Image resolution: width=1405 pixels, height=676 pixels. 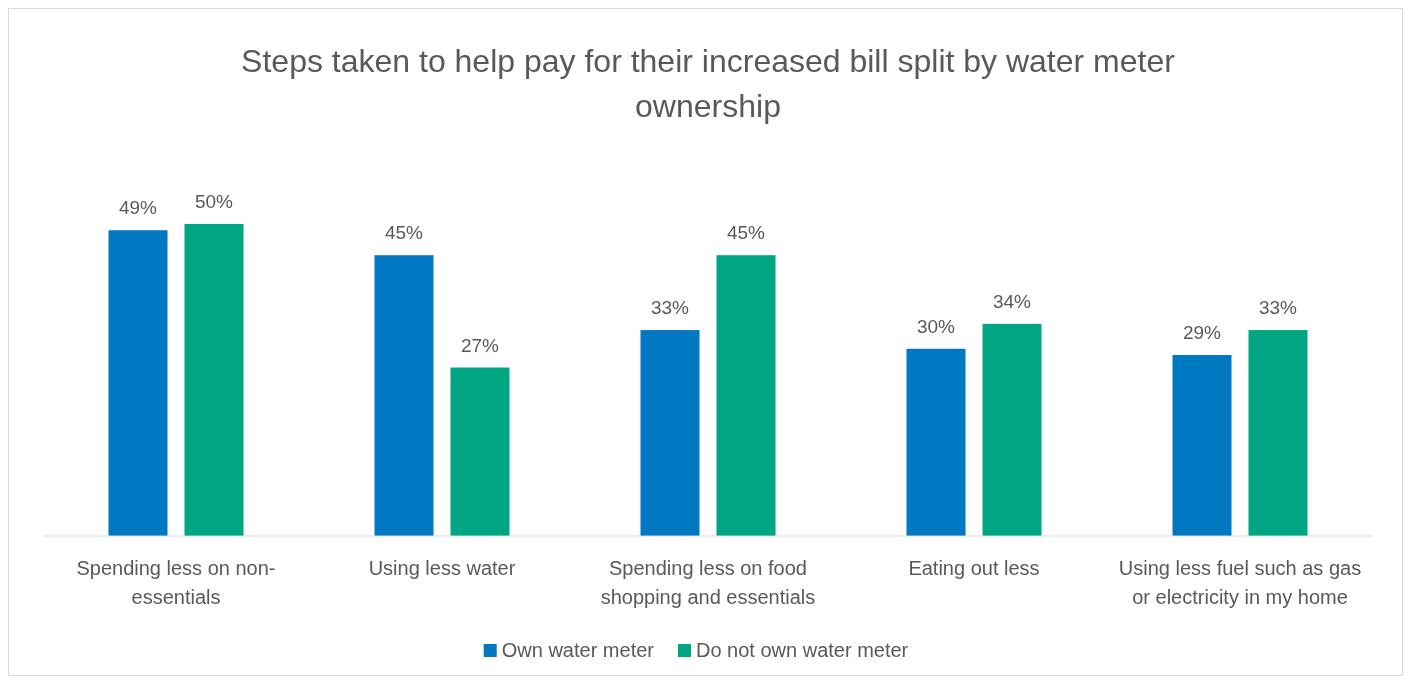 I want to click on x-tick-label: Using less water, so click(x=442, y=568).